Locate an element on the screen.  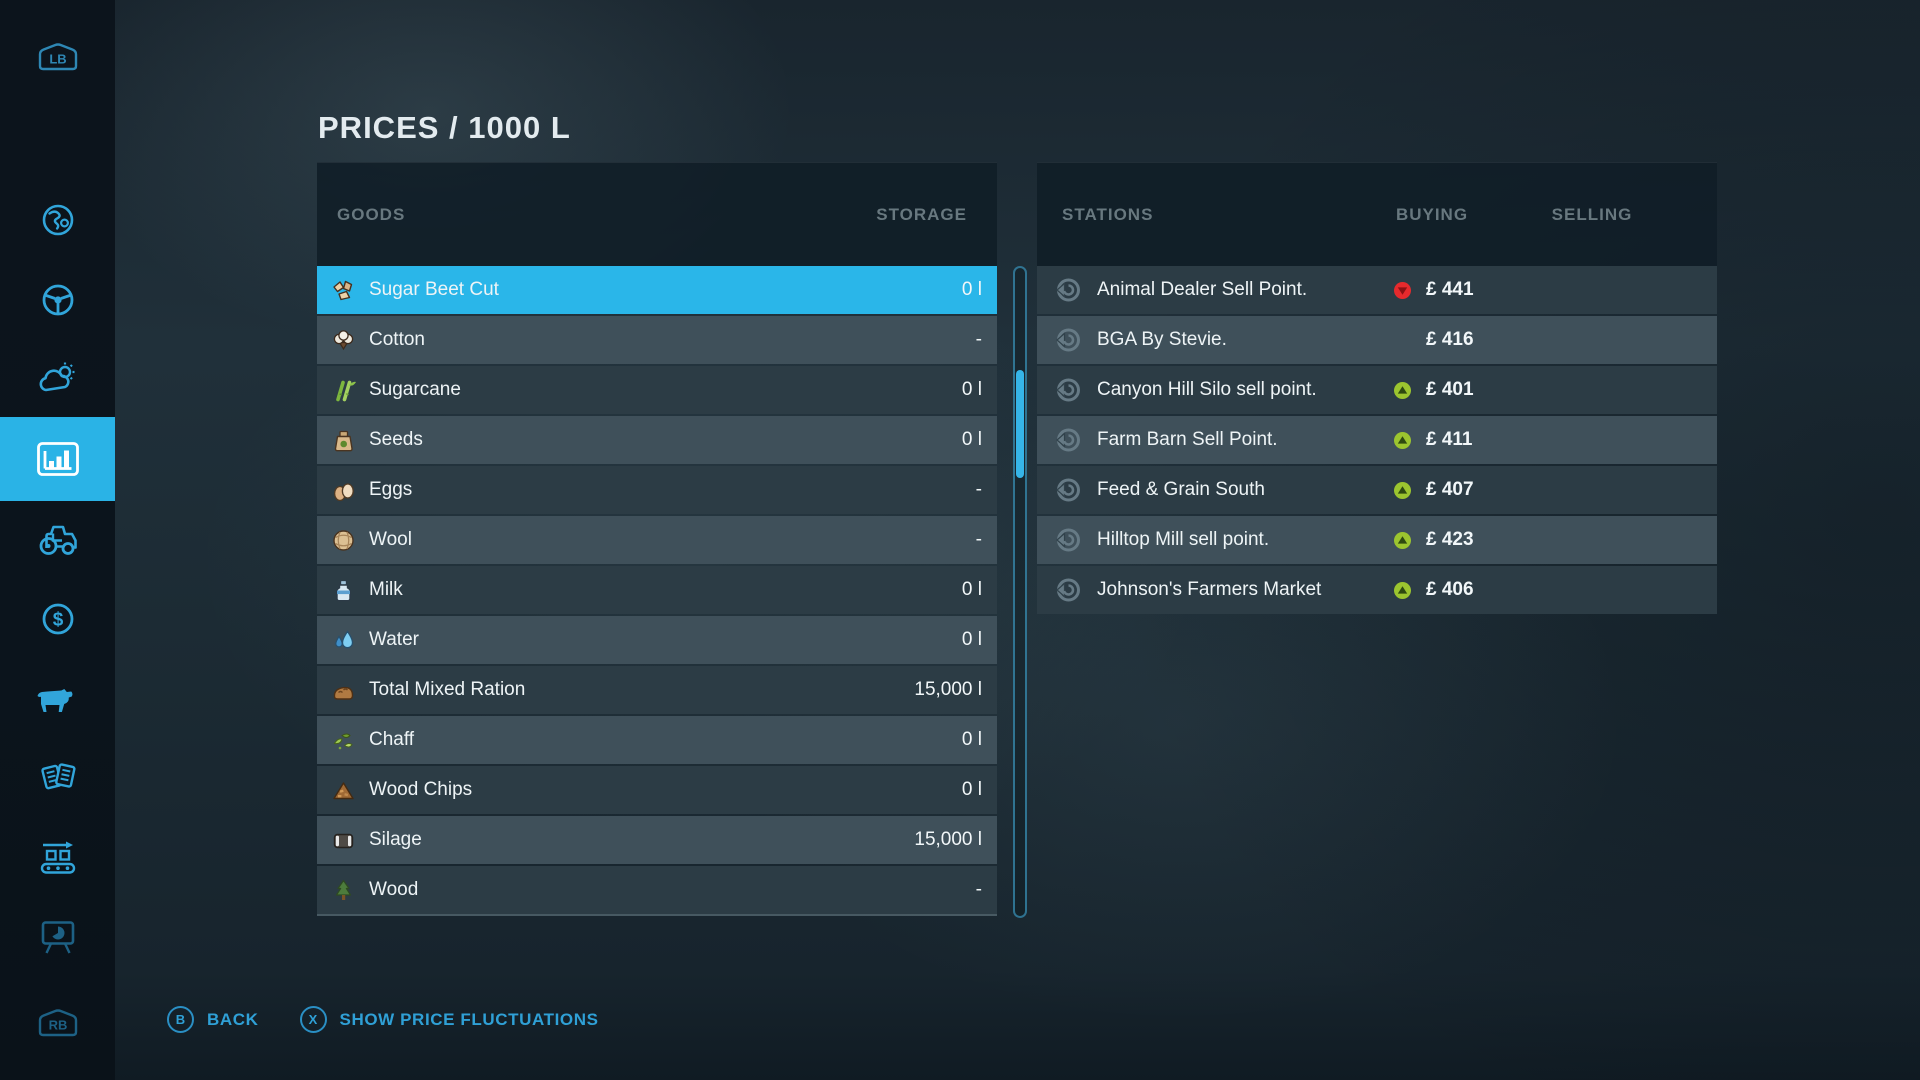
goods-row: Wood - is located at coordinates (657, 890).